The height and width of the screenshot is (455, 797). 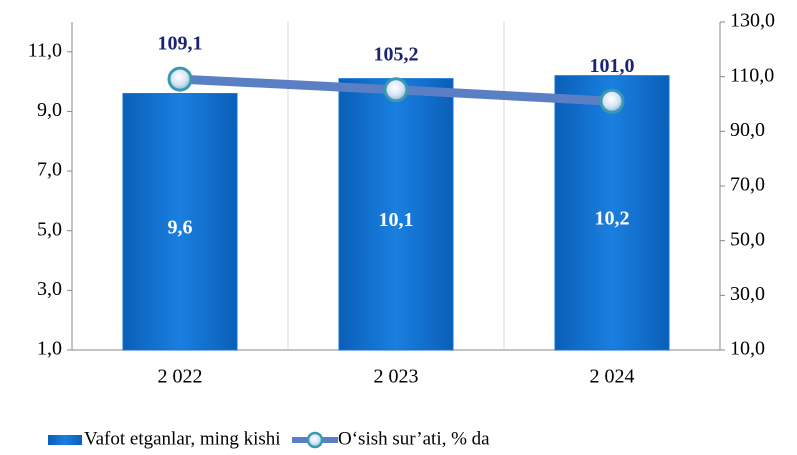 What do you see at coordinates (45, 50) in the screenshot?
I see `y-tick-label: 11,0` at bounding box center [45, 50].